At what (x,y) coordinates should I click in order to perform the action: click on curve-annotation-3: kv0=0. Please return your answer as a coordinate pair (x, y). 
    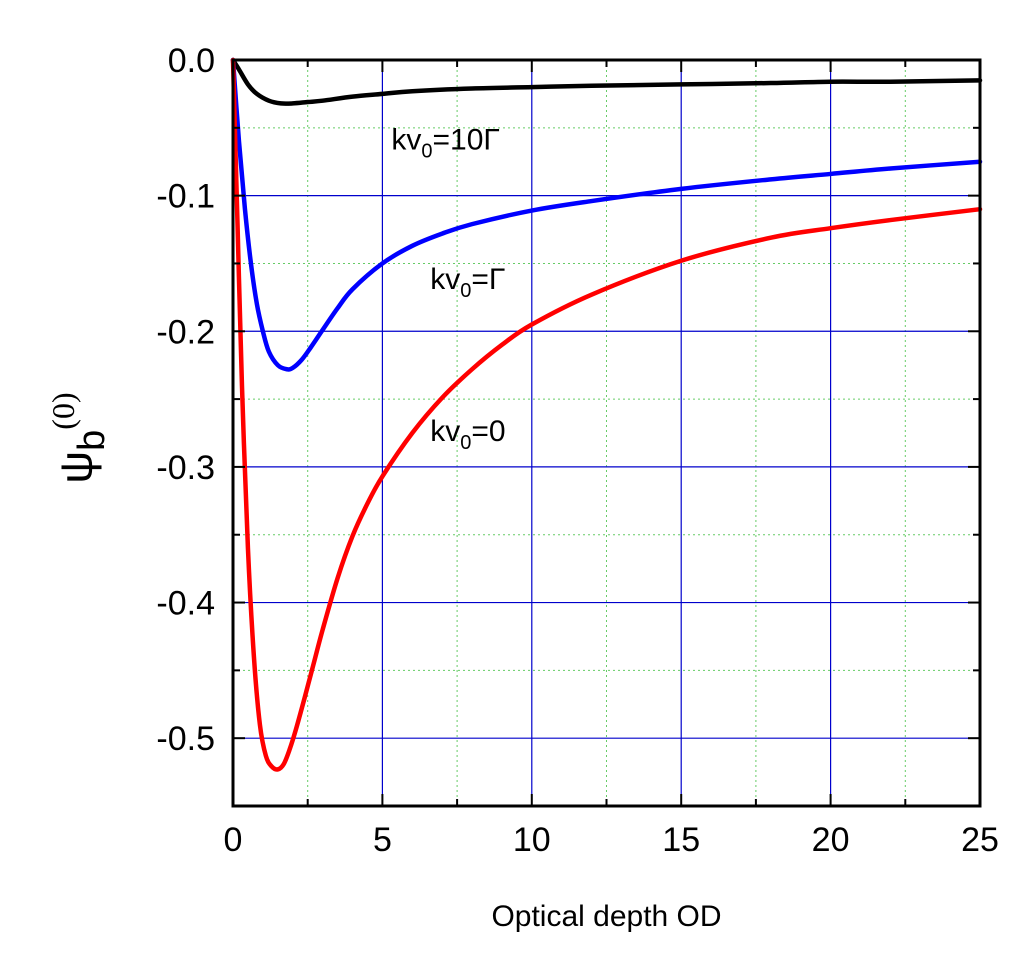
    Looking at the image, I should click on (467, 434).